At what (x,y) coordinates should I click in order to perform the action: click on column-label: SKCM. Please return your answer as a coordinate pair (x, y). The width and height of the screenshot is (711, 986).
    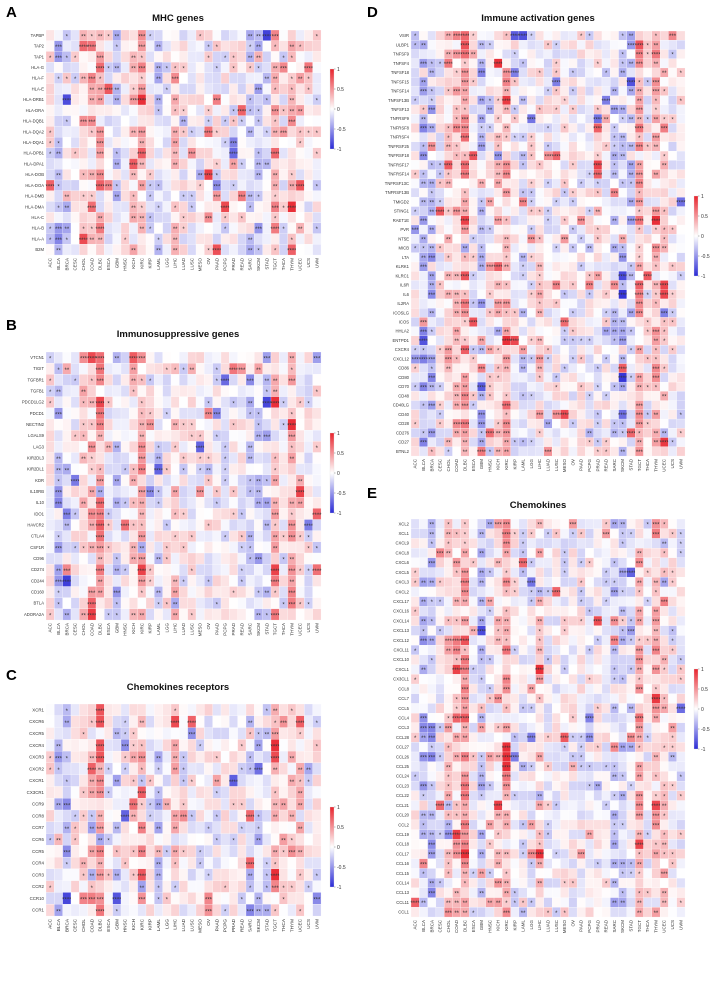
    Looking at the image, I should click on (258, 926).